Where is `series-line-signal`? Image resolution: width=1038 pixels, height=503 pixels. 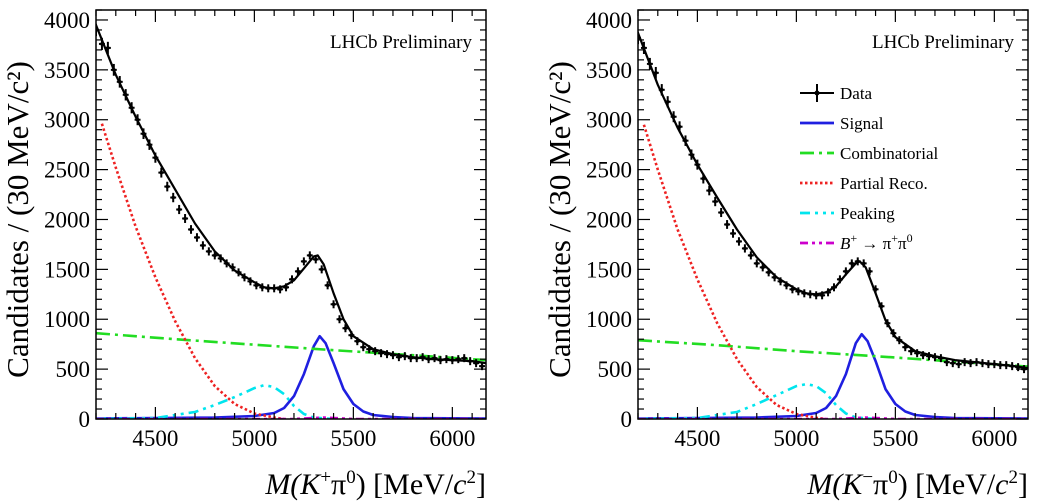 series-line-signal is located at coordinates (833, 375).